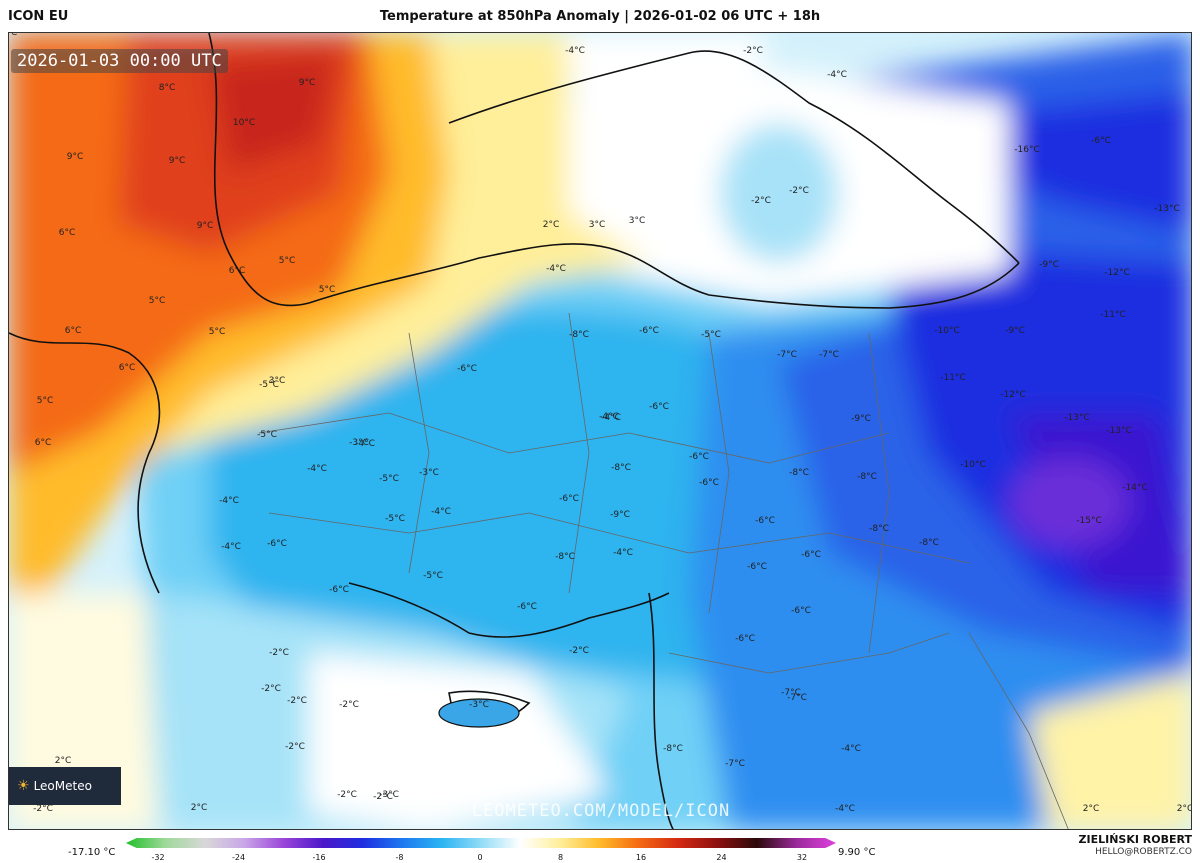 The image size is (1200, 863). Describe the element at coordinates (802, 857) in the screenshot. I see `colorbar-tick-label: 32` at that location.